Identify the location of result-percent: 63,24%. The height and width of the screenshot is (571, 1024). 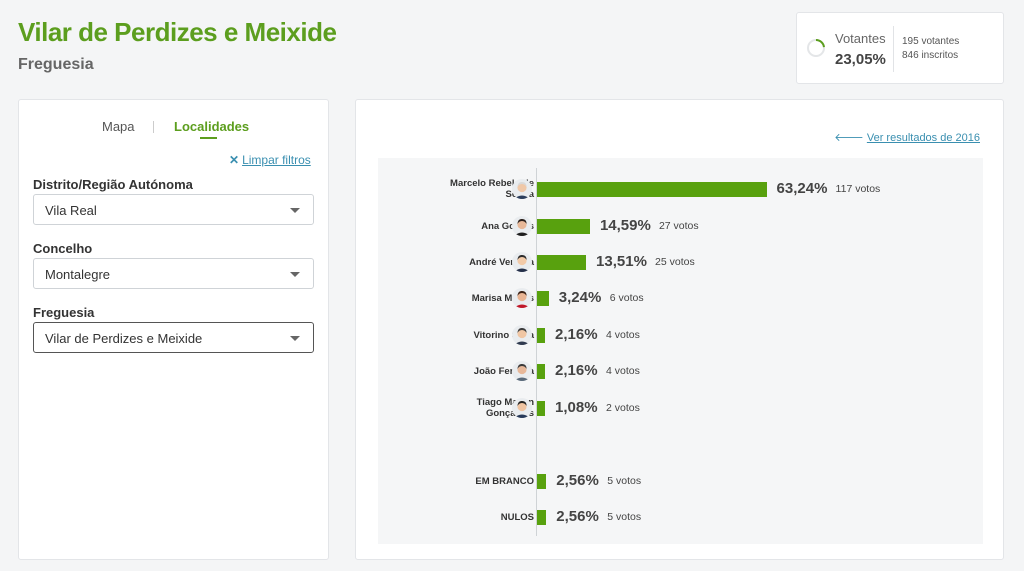
(802, 188).